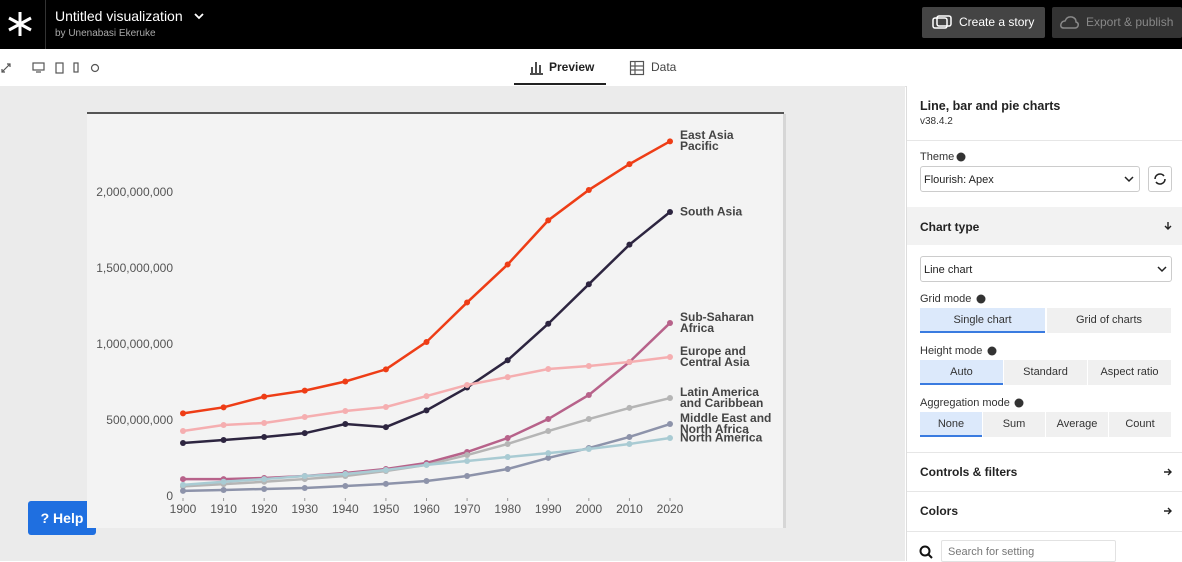  Describe the element at coordinates (1046, 269) in the screenshot. I see `chart-type-select: Line chart` at that location.